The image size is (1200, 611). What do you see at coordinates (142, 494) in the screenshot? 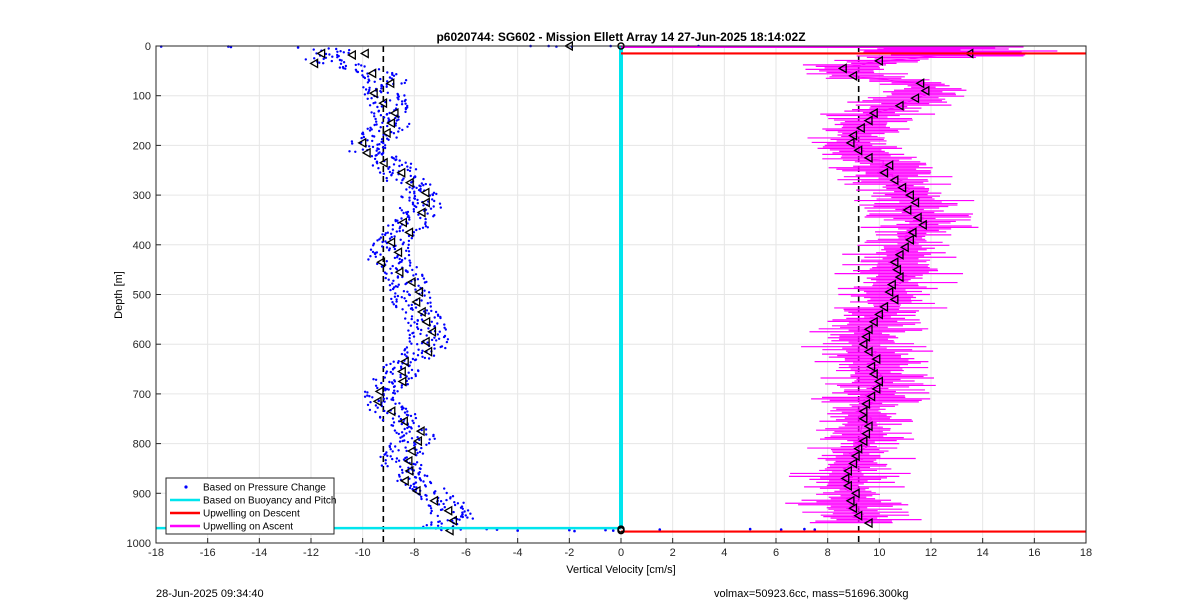
I see `y-tick-label: 900` at bounding box center [142, 494].